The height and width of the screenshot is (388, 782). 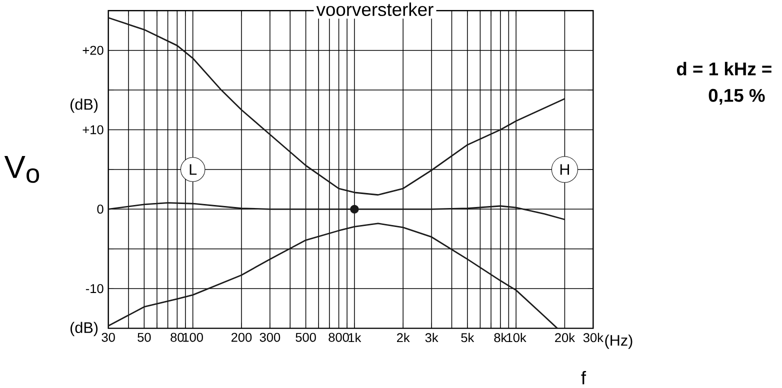 What do you see at coordinates (108, 337) in the screenshot?
I see `x-tick-label: 30` at bounding box center [108, 337].